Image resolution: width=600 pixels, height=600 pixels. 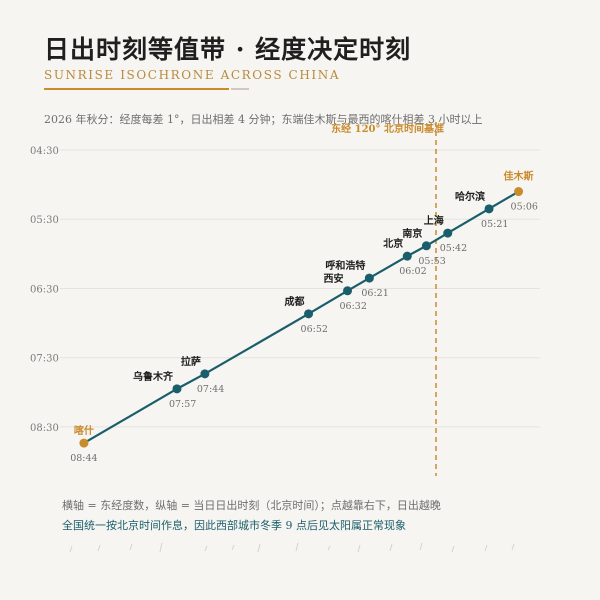 I want to click on sunrise-time-label: 06:52, so click(x=314, y=329).